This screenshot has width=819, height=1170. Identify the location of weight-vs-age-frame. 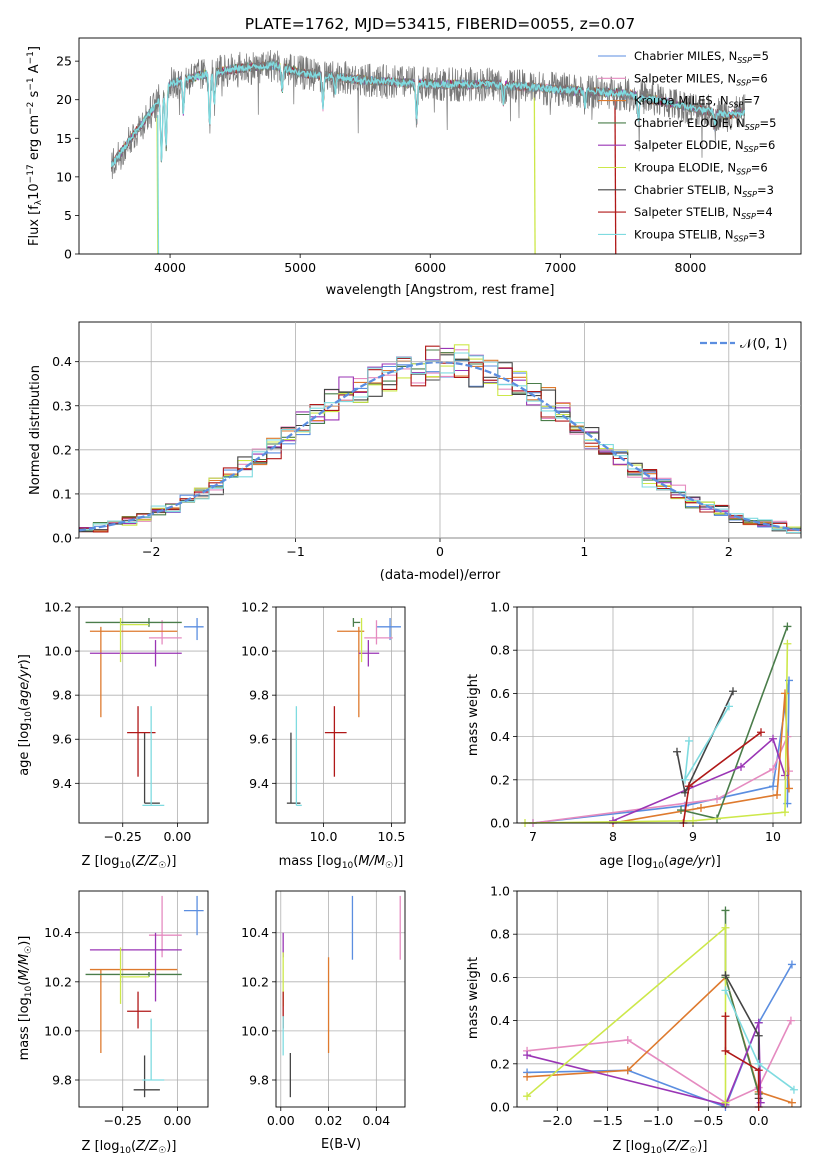
(659, 715).